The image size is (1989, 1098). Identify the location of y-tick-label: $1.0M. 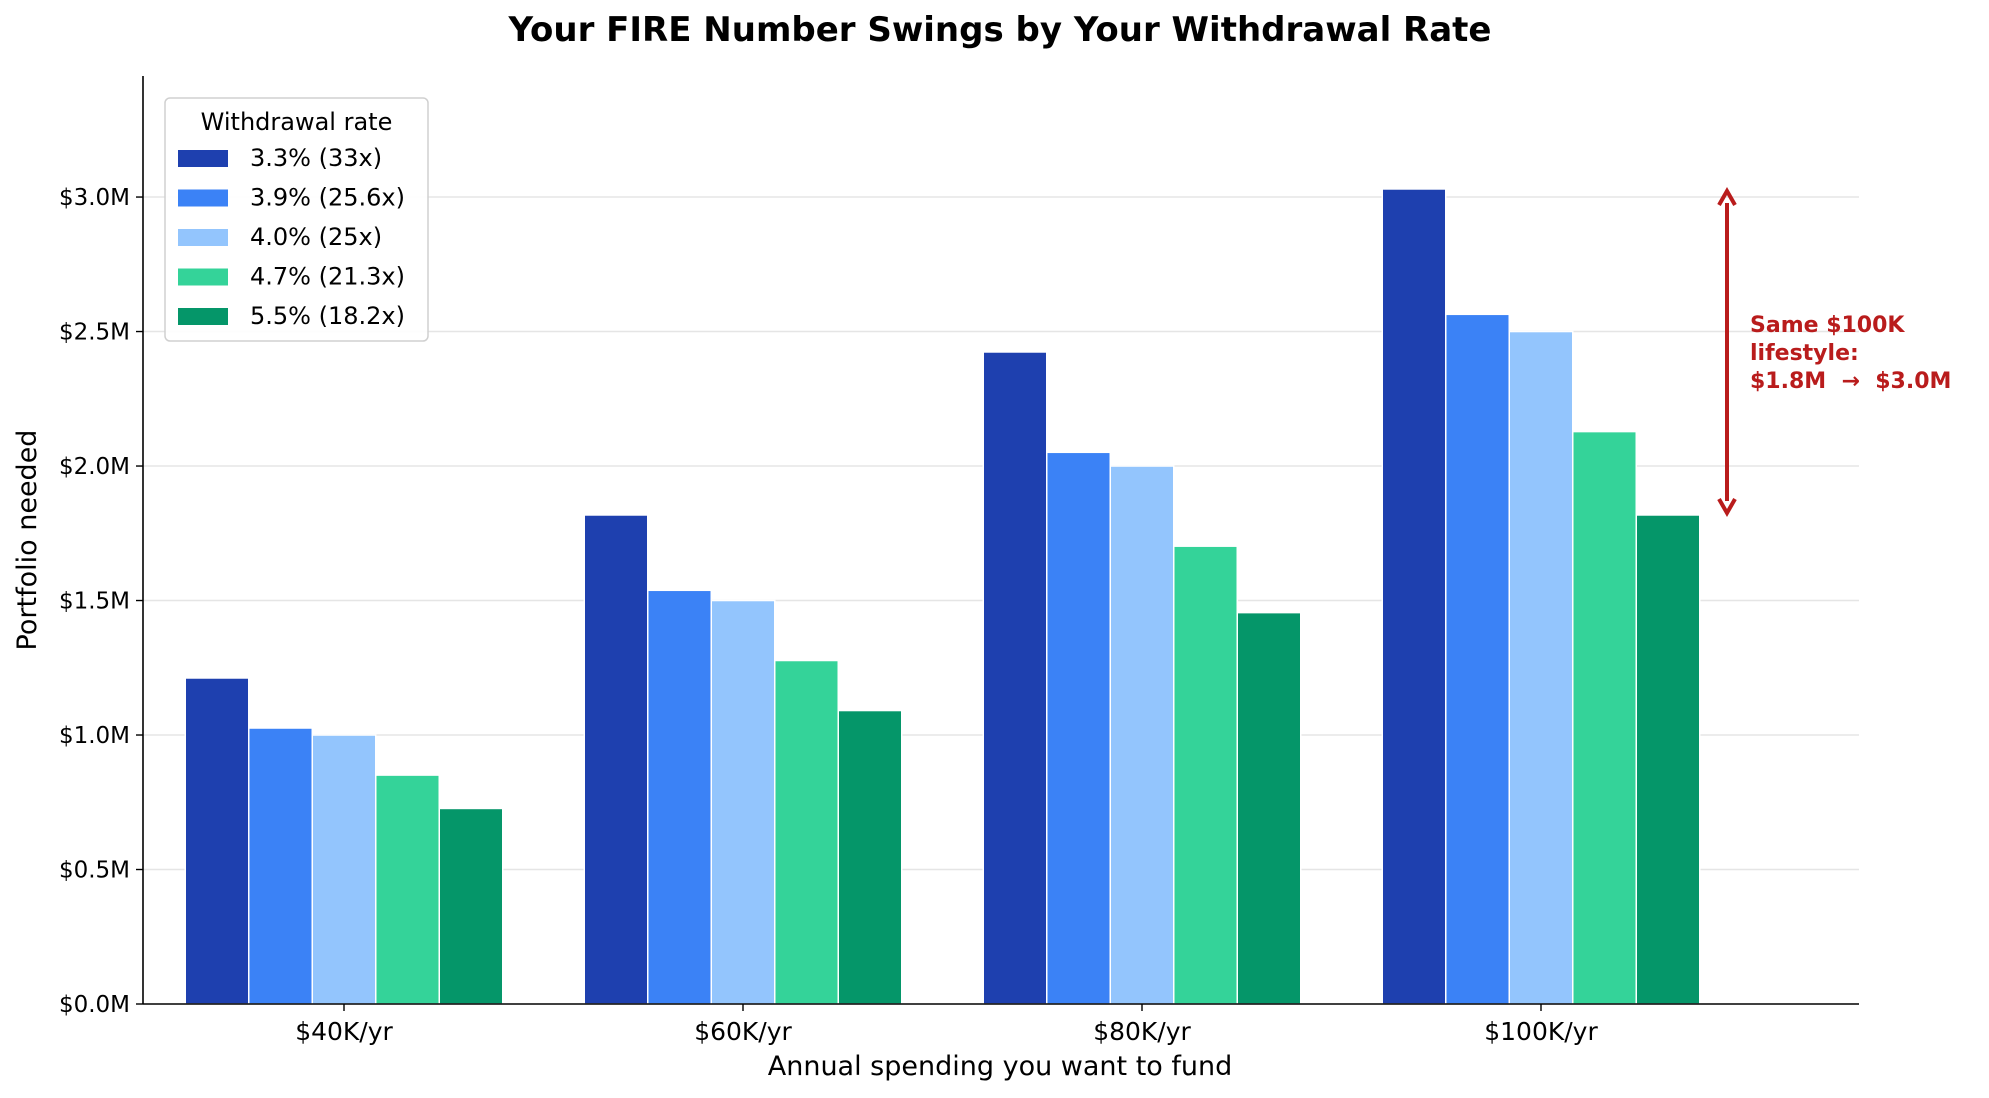
(94, 736).